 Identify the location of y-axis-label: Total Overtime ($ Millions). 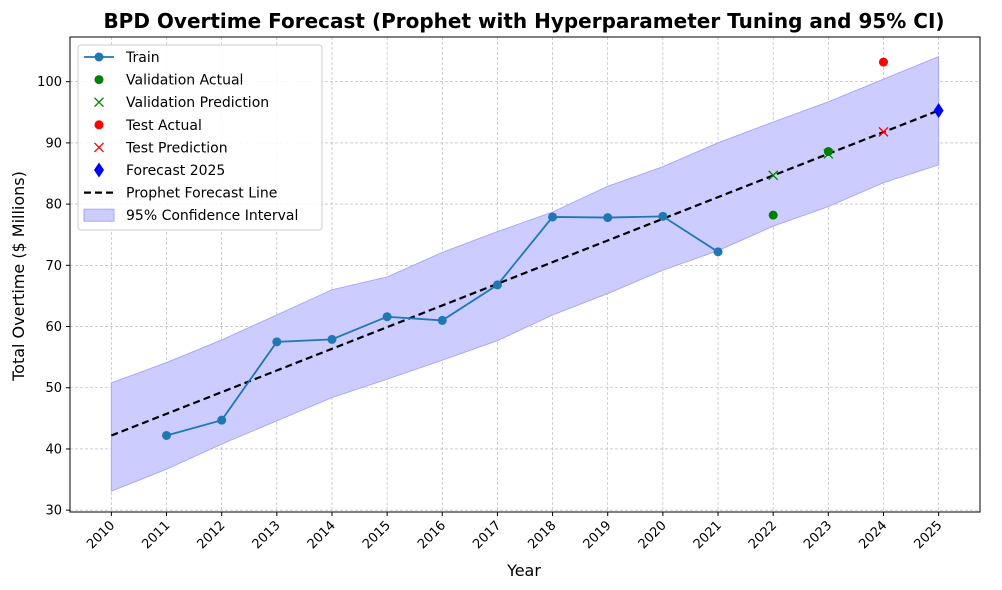
(18, 276).